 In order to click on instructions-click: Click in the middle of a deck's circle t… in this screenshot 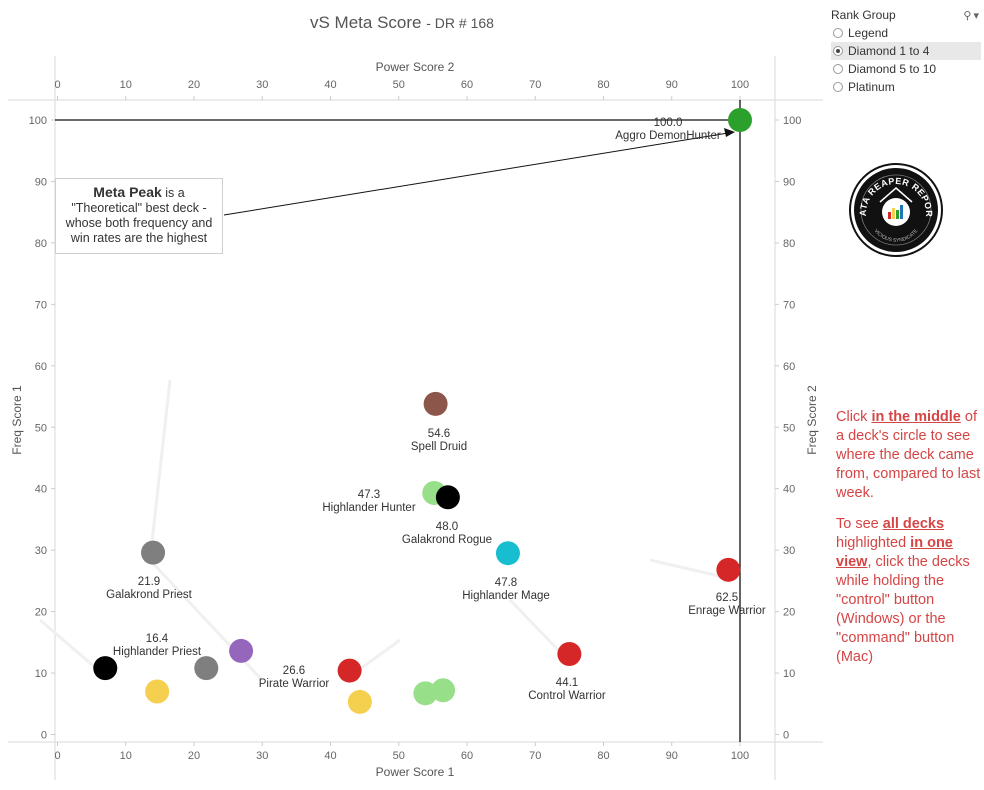, I will do `click(908, 455)`.